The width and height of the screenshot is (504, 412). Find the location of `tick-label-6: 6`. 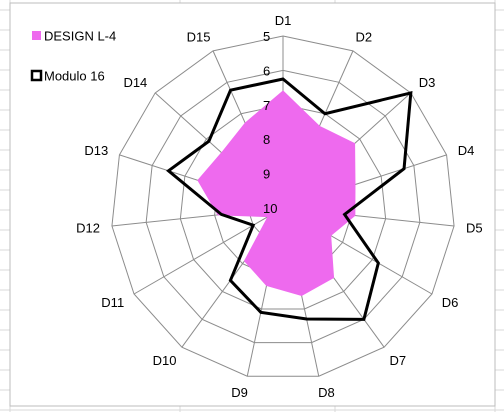

tick-label-6: 6 is located at coordinates (266, 70).